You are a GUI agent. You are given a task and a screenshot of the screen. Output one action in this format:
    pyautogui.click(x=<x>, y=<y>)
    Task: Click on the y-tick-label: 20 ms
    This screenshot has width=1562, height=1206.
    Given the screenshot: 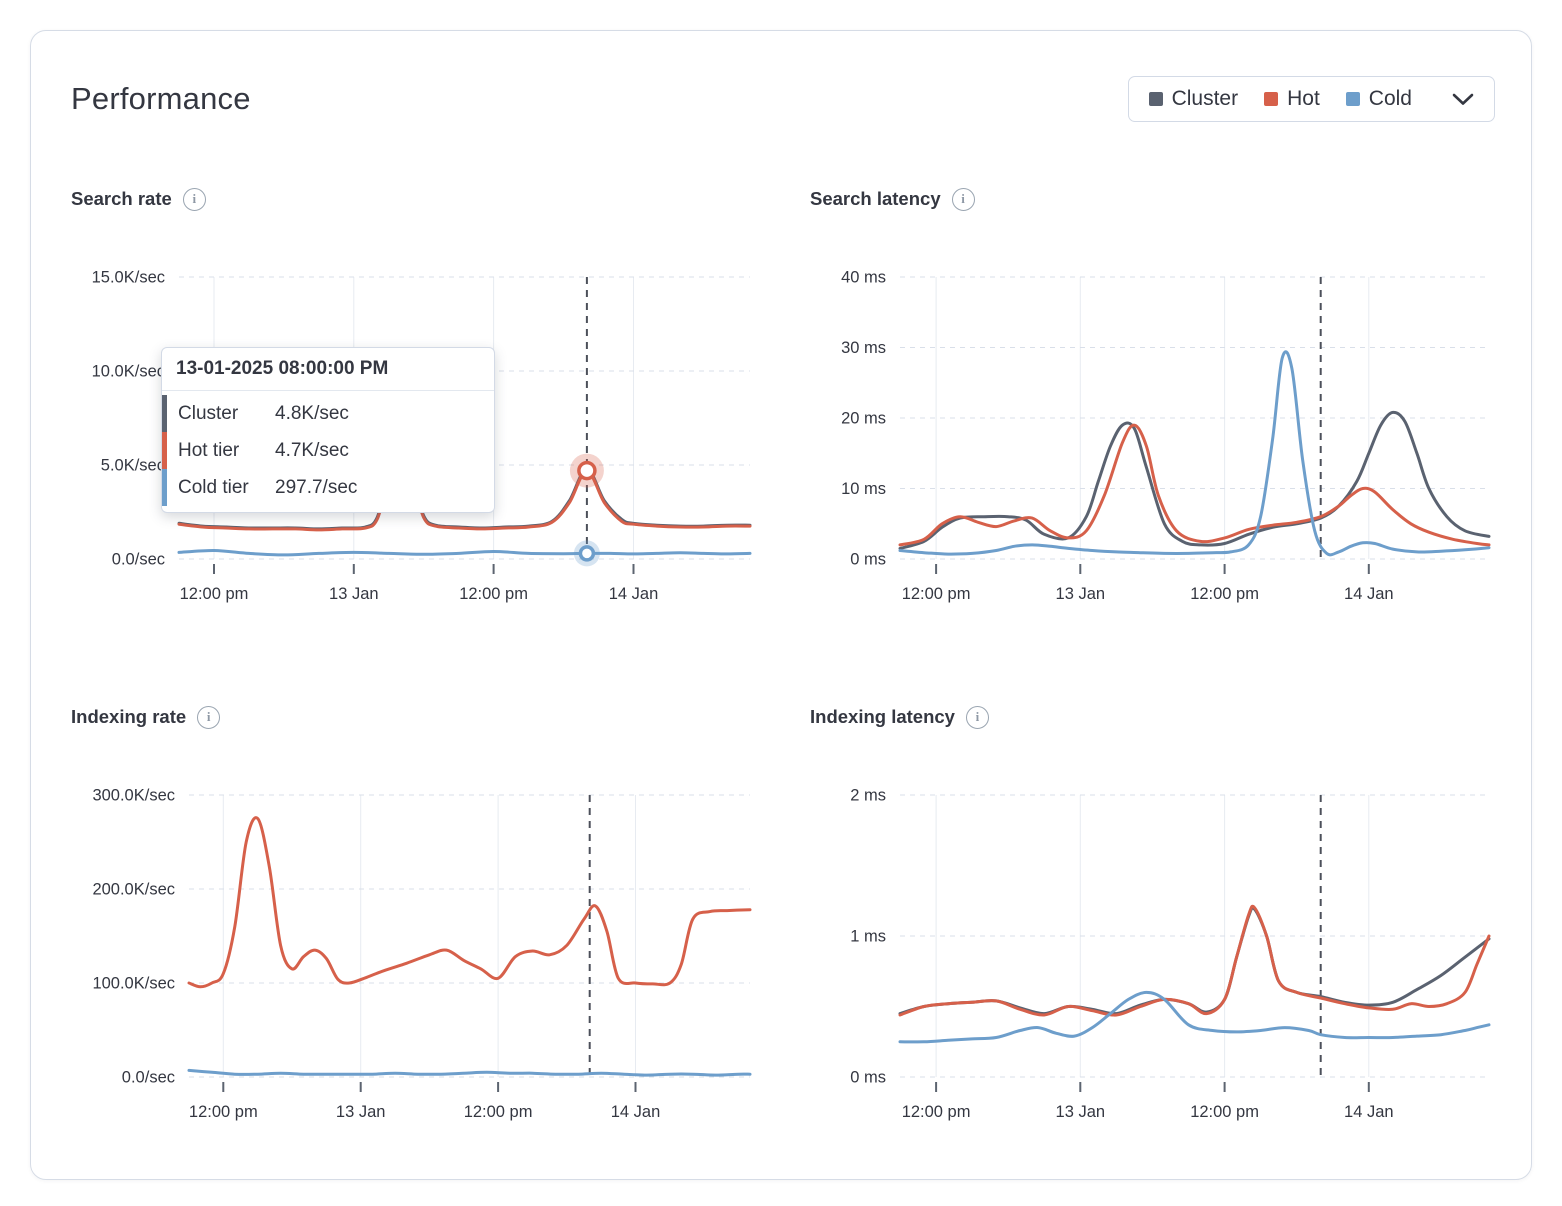 What is the action you would take?
    pyautogui.click(x=863, y=419)
    